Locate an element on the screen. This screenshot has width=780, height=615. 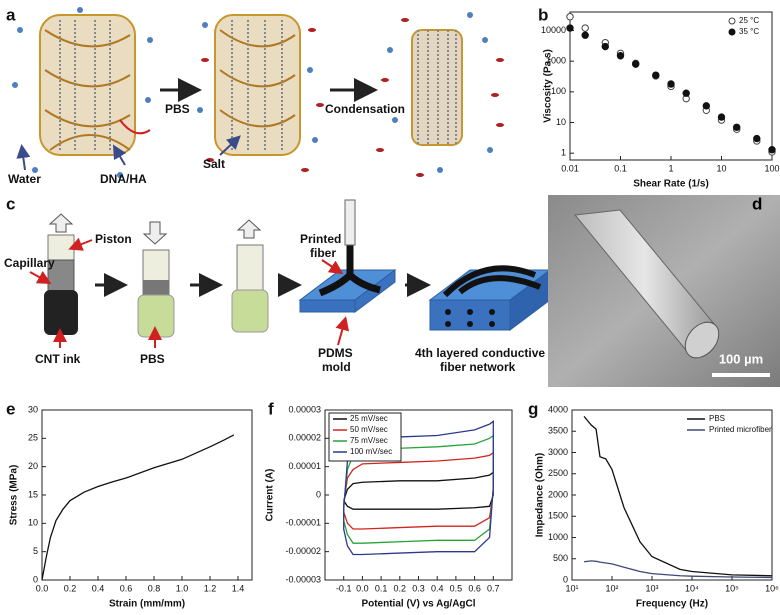
label: CNT ink is located at coordinates (58, 359).